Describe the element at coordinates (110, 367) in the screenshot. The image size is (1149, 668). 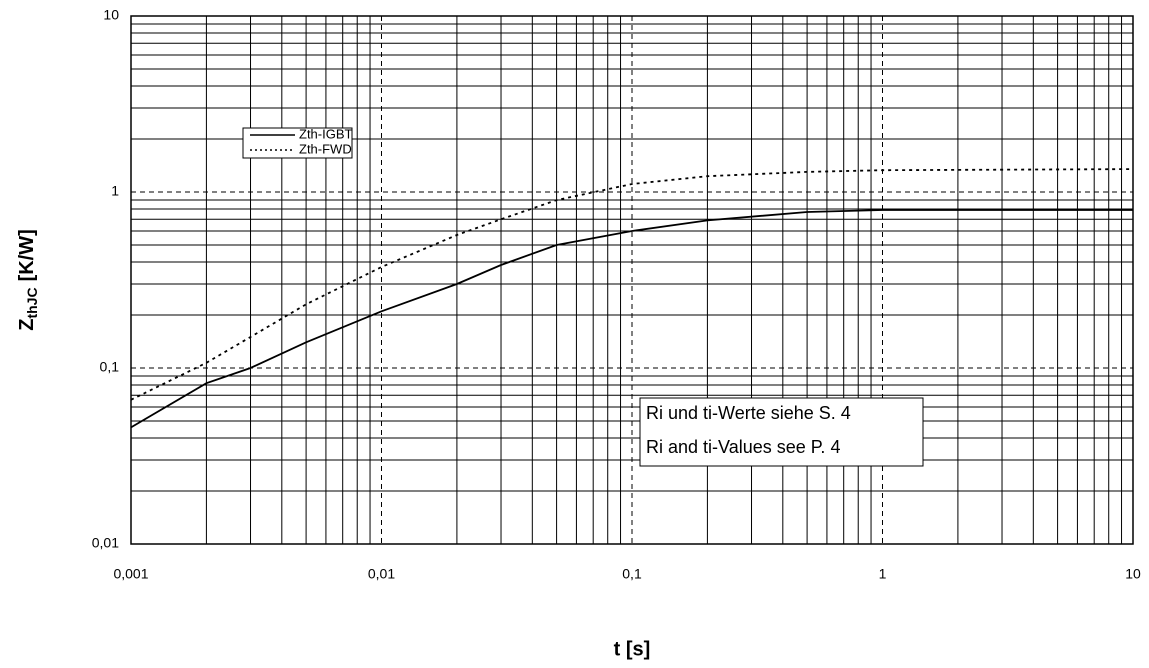
I see `y-tick-label: 0,1` at that location.